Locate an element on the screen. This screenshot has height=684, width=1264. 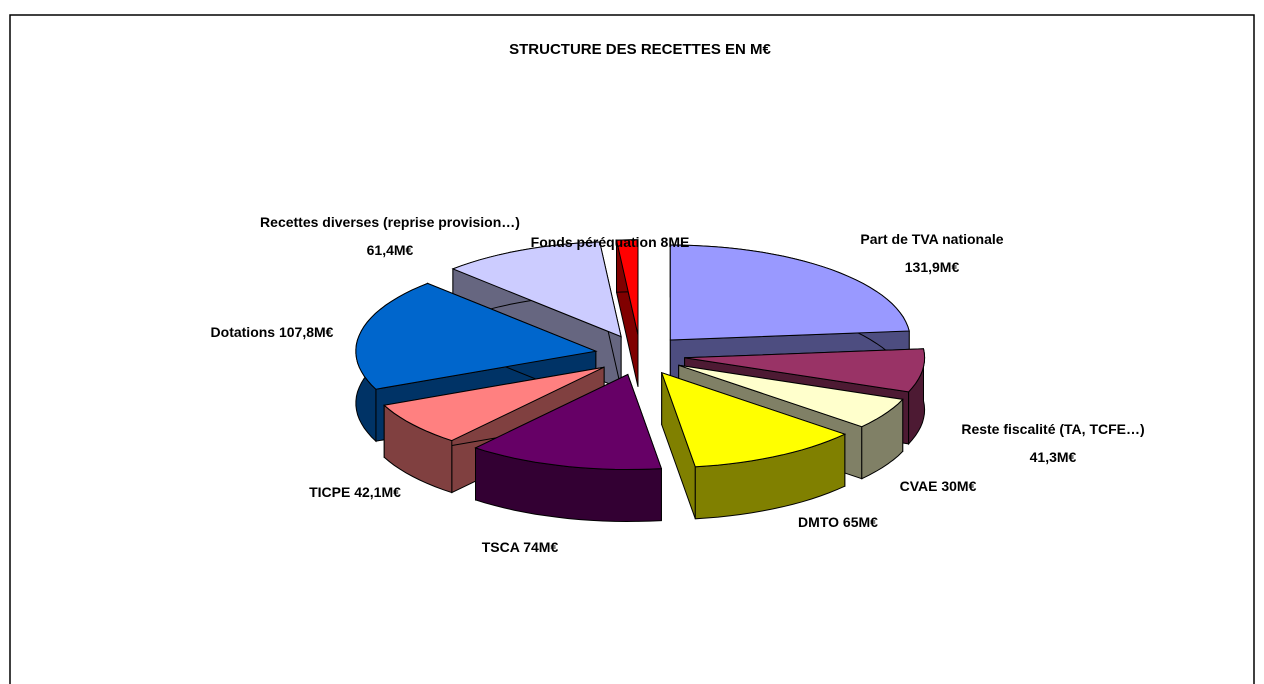
label-value: 30M€ is located at coordinates (958, 486).